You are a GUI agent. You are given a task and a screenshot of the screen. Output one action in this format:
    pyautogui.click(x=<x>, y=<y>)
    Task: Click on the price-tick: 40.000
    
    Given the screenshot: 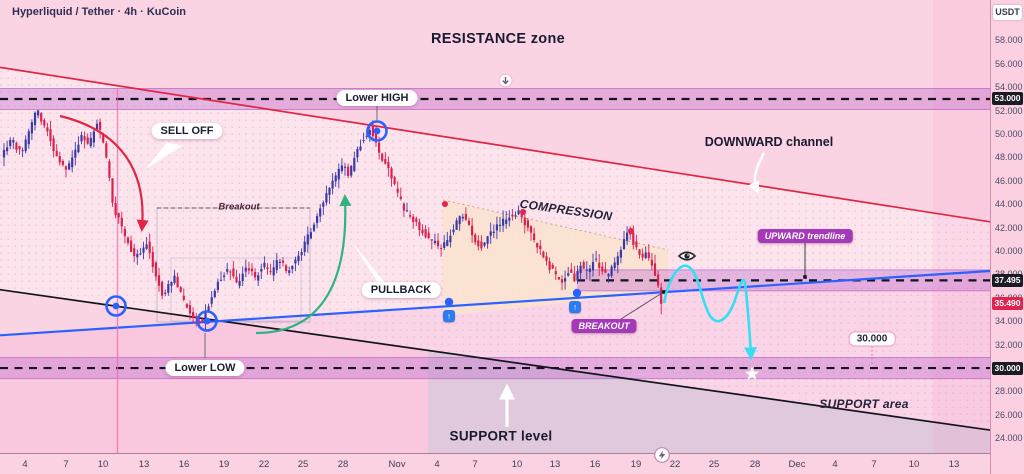 What is the action you would take?
    pyautogui.click(x=1009, y=251)
    